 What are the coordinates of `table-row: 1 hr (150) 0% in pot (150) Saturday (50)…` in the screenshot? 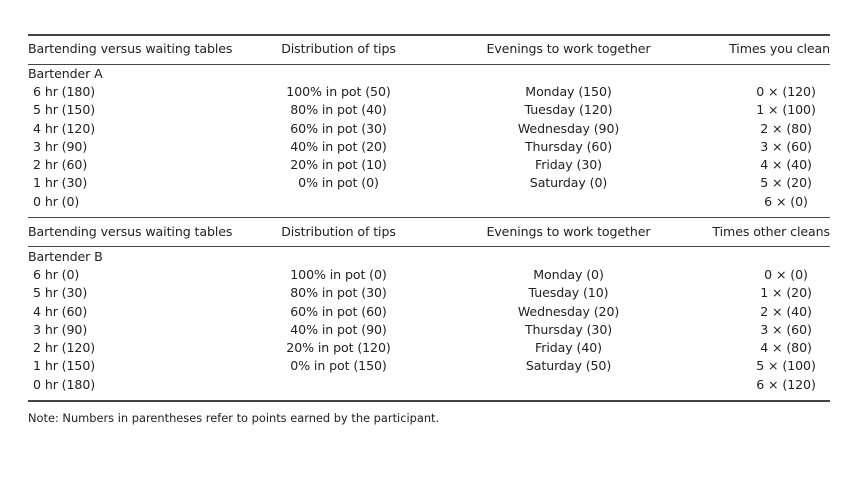 It's located at (429, 366).